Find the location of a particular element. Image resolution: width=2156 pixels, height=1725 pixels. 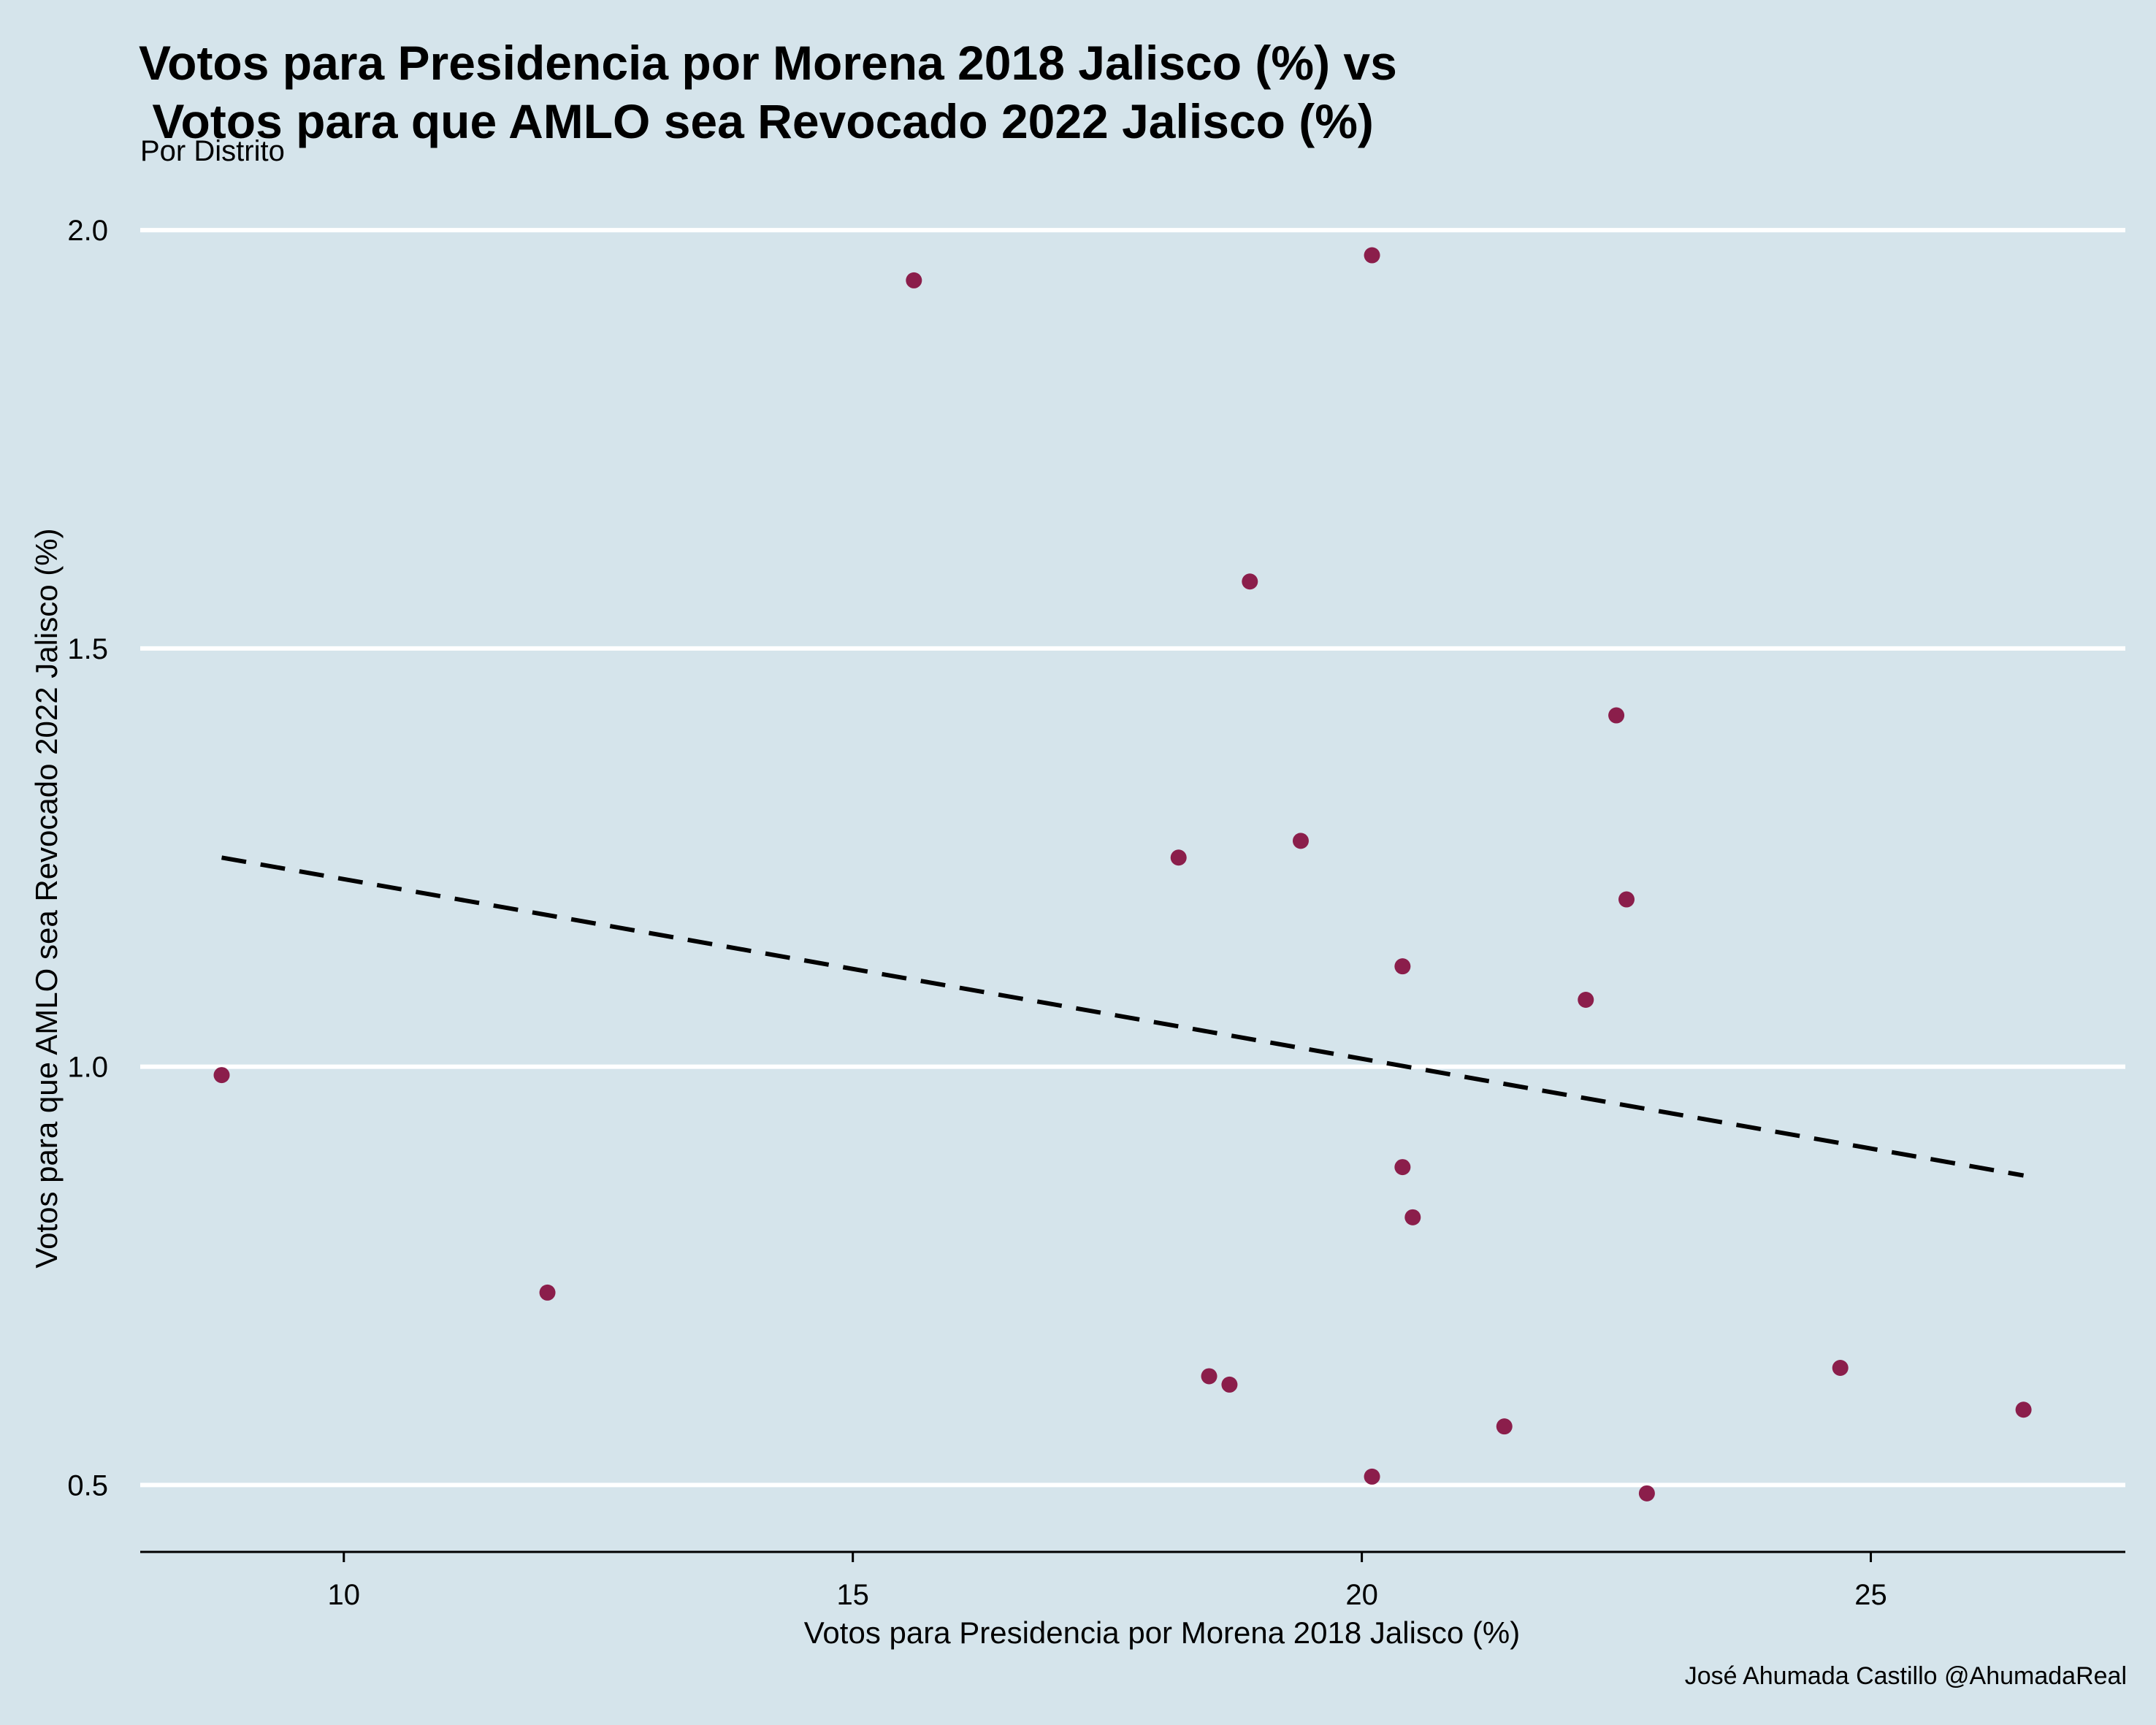

y-tick-label: 2.0 is located at coordinates (88, 231).